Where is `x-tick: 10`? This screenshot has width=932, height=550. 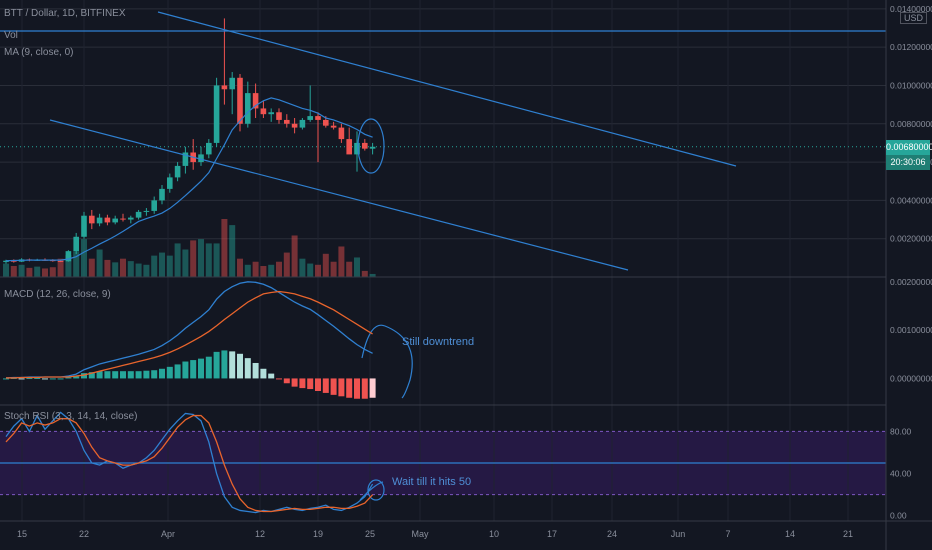
x-tick: 10 is located at coordinates (494, 534).